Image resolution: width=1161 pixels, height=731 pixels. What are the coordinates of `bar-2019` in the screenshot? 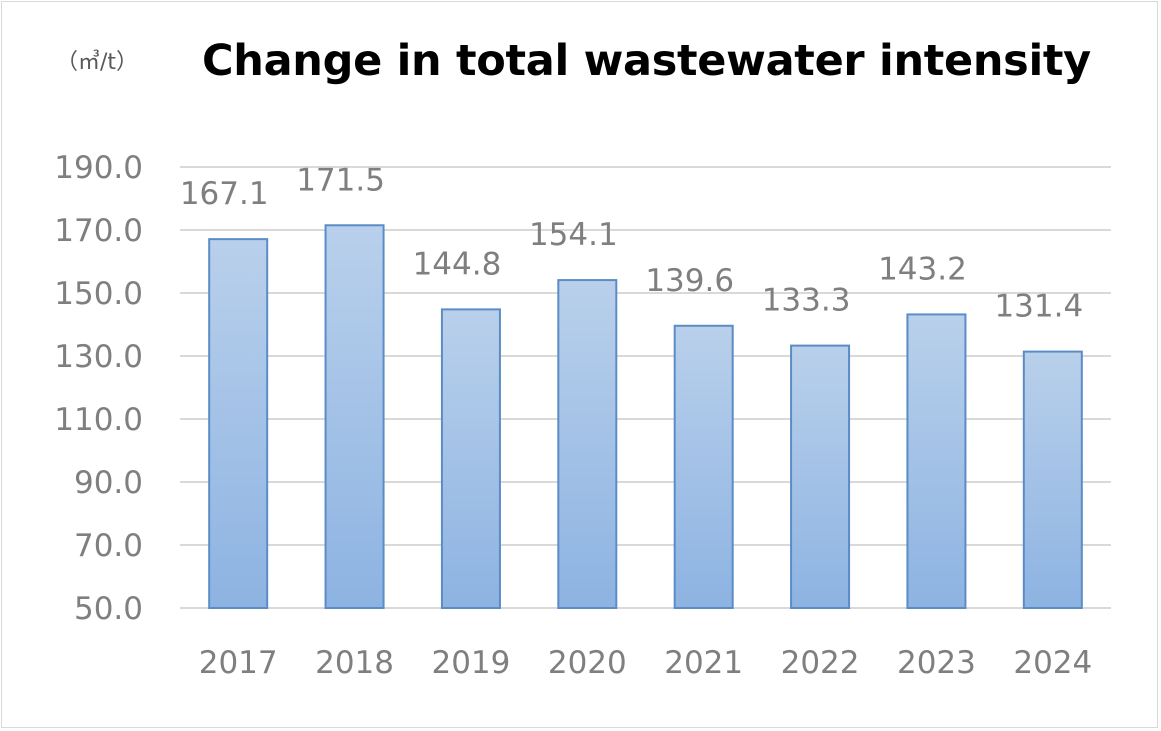 It's located at (470, 458).